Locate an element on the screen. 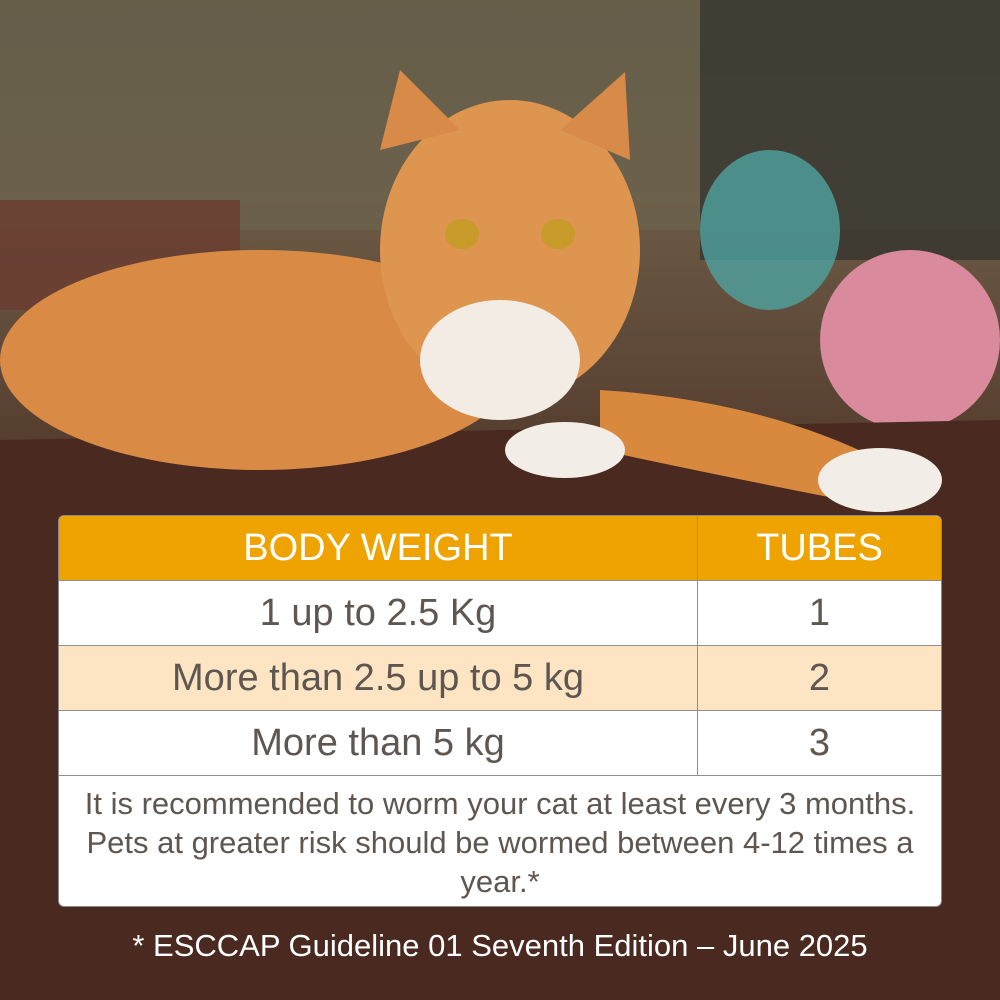 This screenshot has width=1000, height=1000. weight-cell: More than 2.5 up to 5 kg is located at coordinates (378, 678).